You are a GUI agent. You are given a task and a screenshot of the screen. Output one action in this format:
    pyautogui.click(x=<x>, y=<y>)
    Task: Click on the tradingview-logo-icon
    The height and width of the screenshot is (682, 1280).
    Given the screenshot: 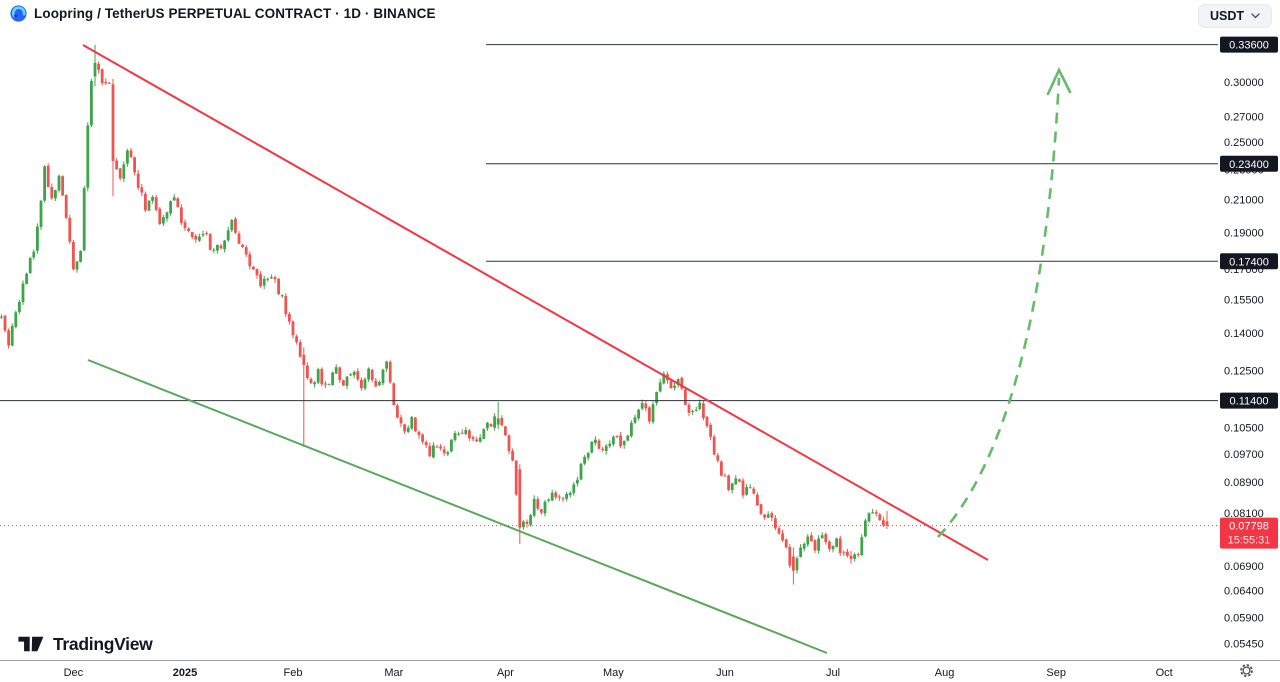 What is the action you would take?
    pyautogui.click(x=31, y=644)
    